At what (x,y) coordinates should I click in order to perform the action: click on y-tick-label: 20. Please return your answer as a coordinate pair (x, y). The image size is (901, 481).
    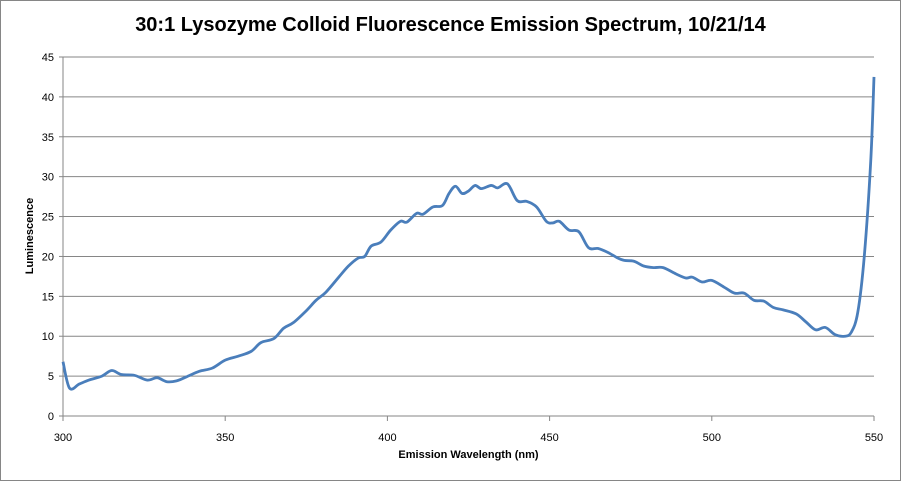
    Looking at the image, I should click on (48, 257).